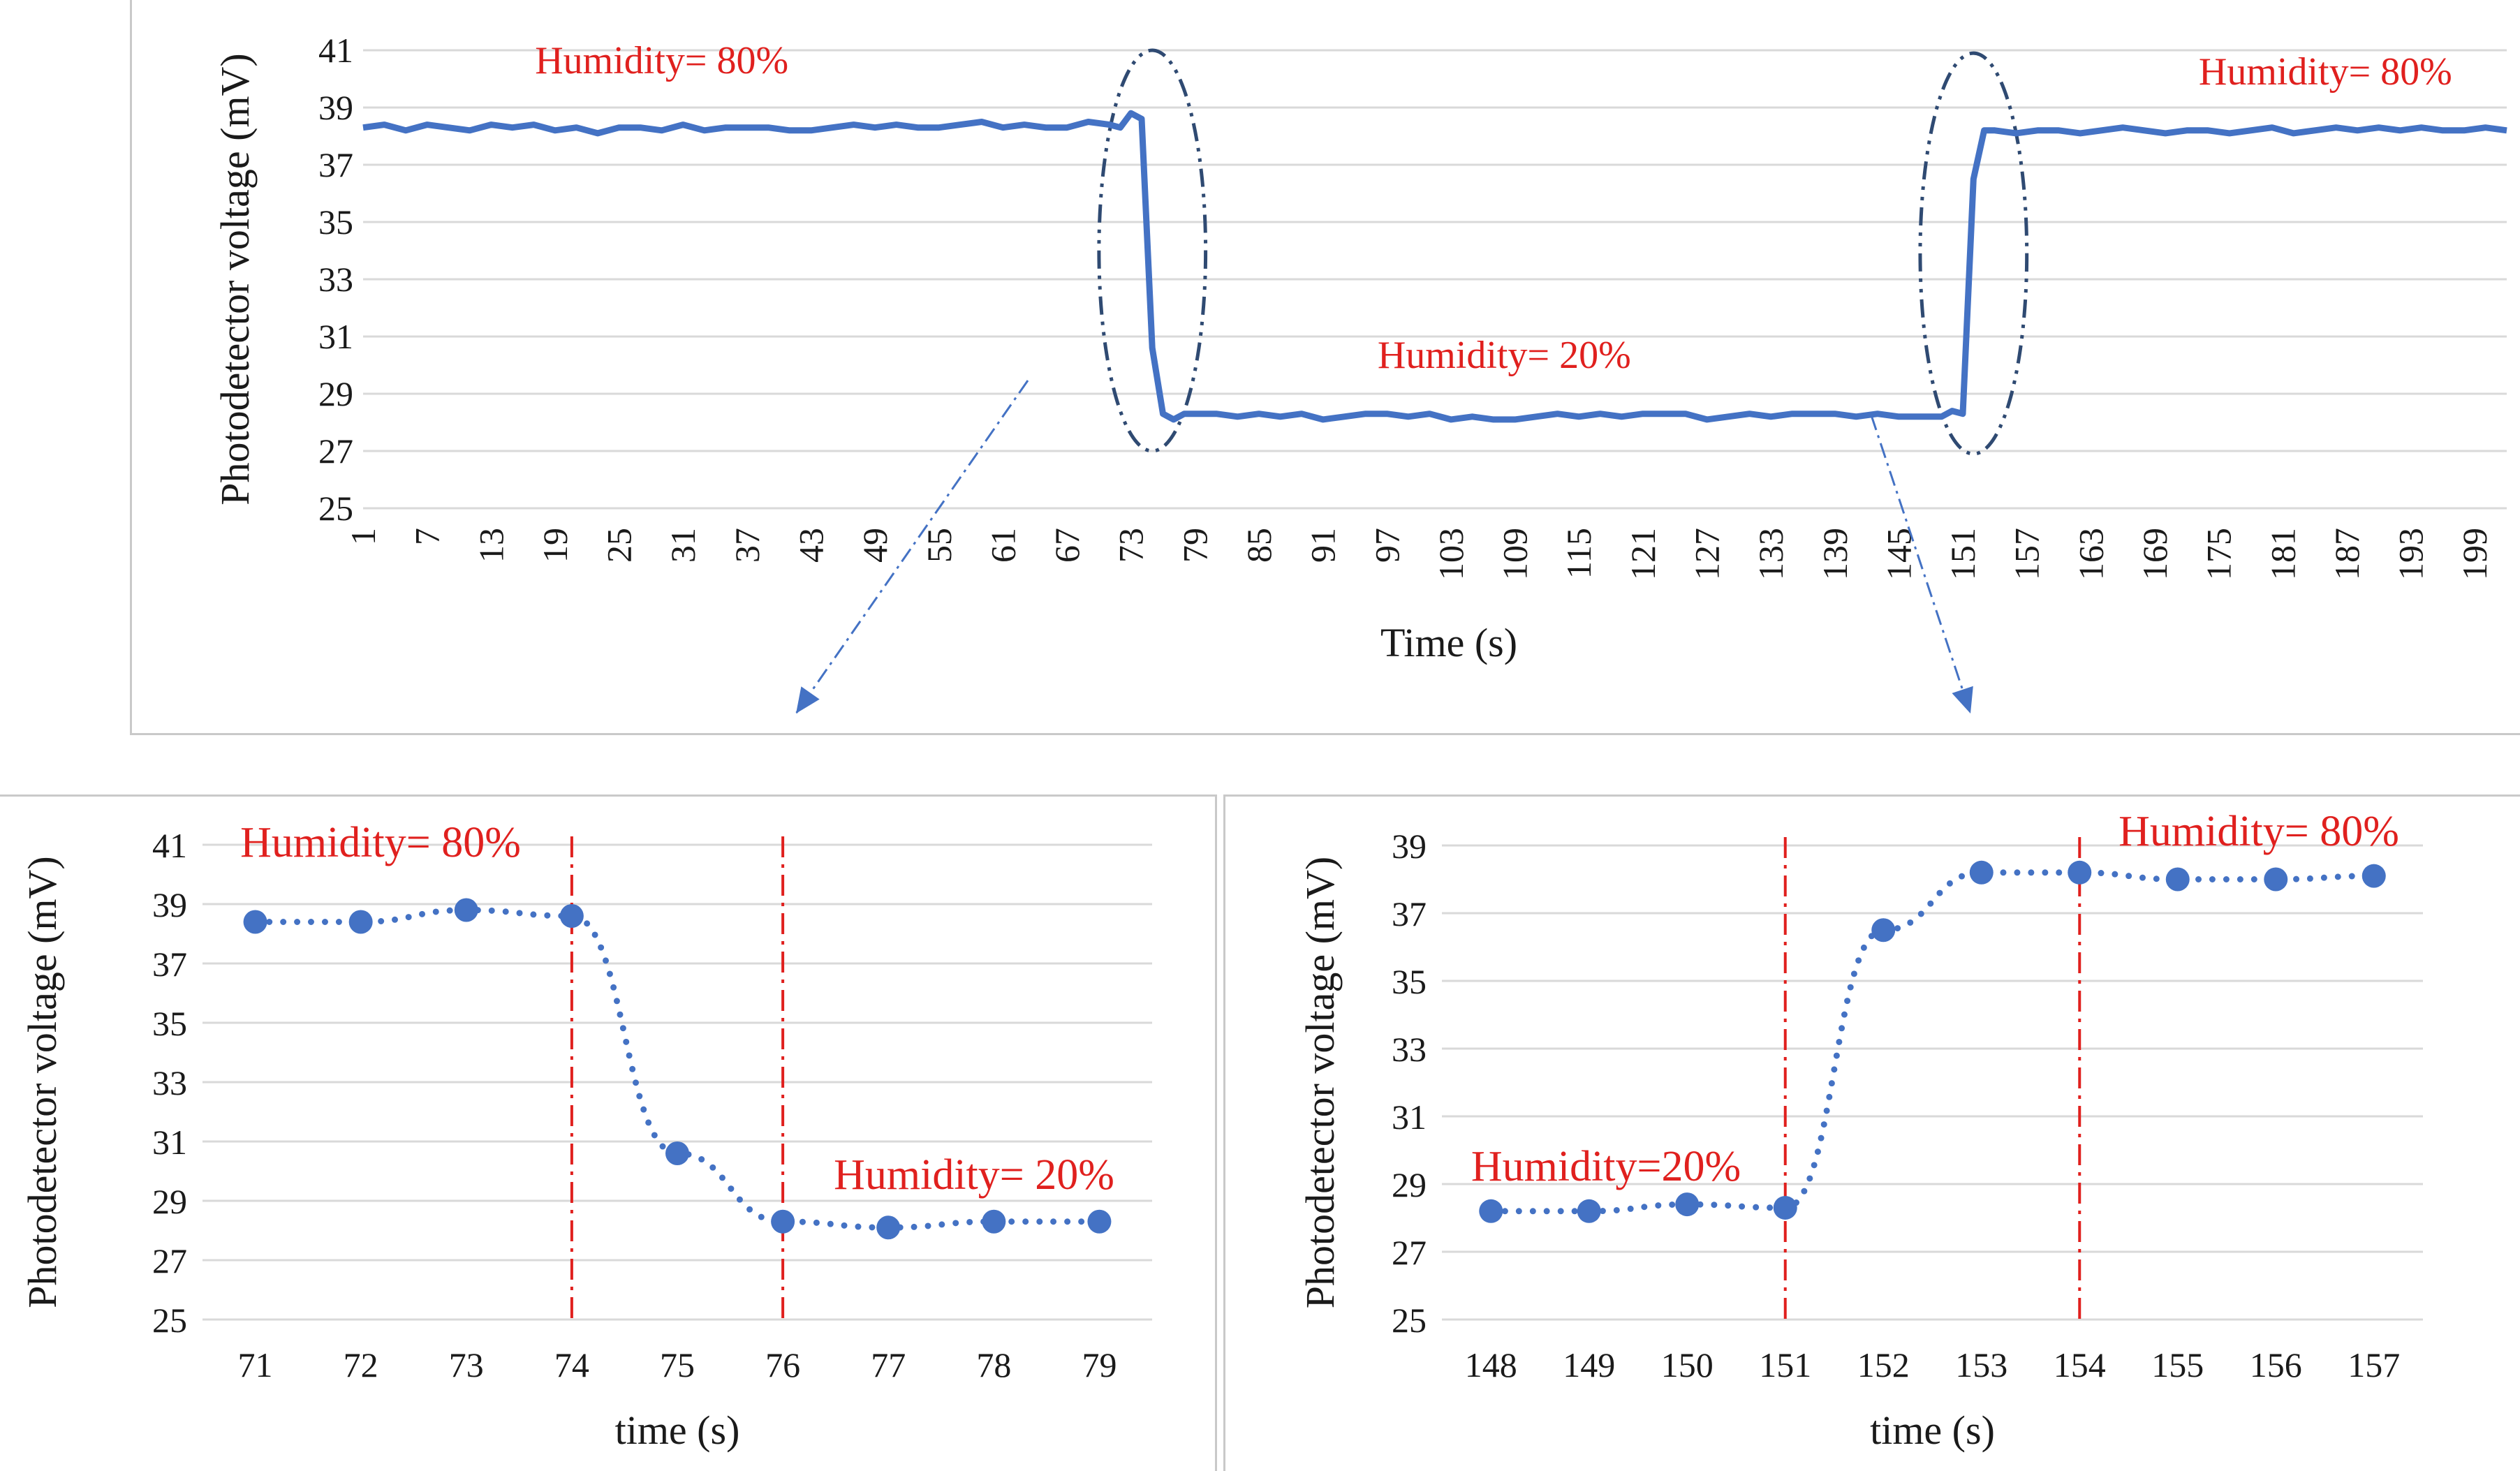 The image size is (2520, 1471). What do you see at coordinates (335, 509) in the screenshot?
I see `overview-y-tick-label: 25` at bounding box center [335, 509].